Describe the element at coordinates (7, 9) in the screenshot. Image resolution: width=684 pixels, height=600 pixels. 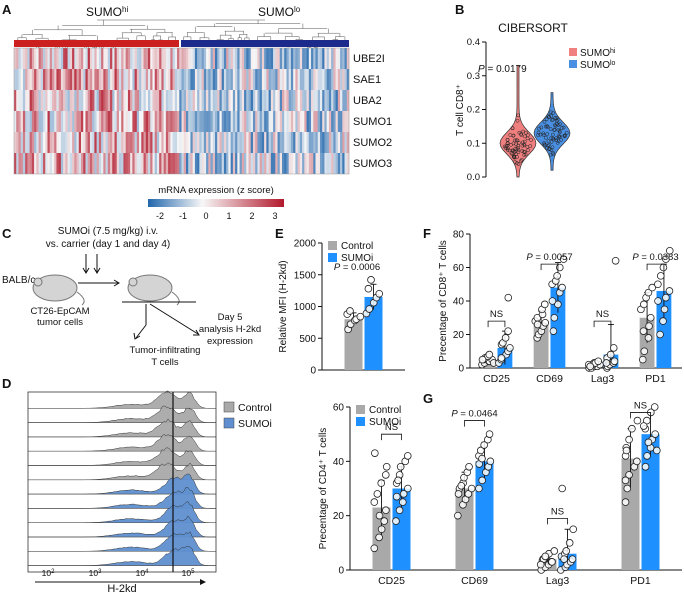
I see `panel-a-letter: A` at that location.